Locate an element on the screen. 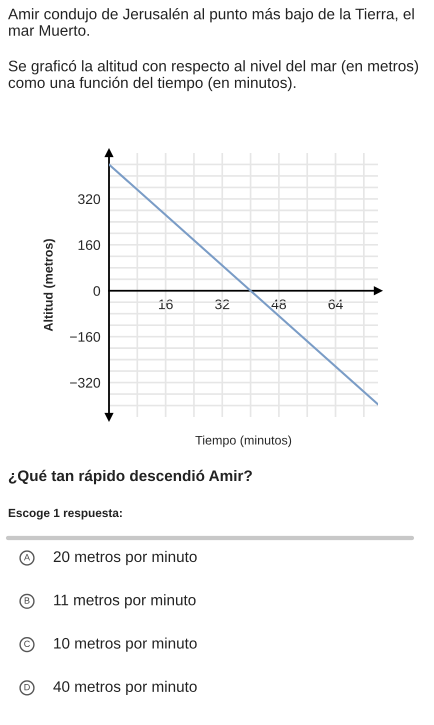  text: 10 metros por minuto is located at coordinates (125, 644).